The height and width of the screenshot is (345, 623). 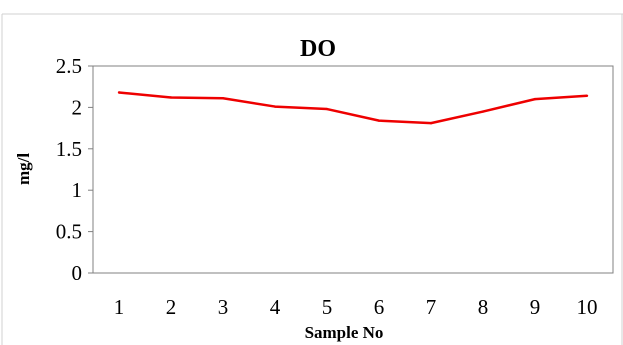 What do you see at coordinates (327, 307) in the screenshot?
I see `x-tick-label: 5` at bounding box center [327, 307].